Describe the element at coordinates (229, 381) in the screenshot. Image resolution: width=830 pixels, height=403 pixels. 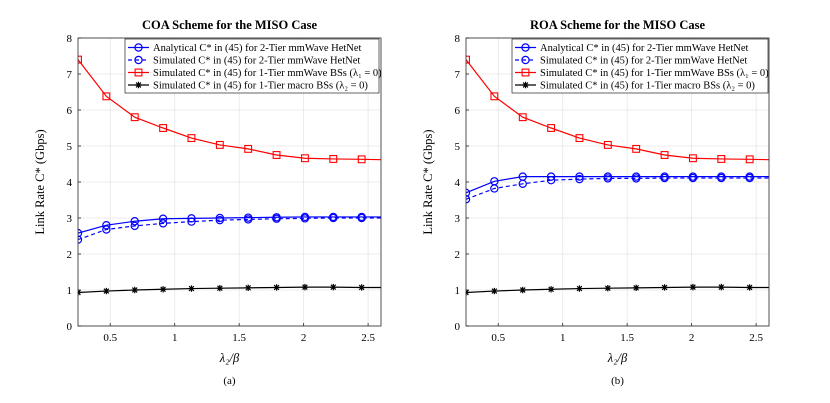
I see `figure-caption: (a)` at that location.